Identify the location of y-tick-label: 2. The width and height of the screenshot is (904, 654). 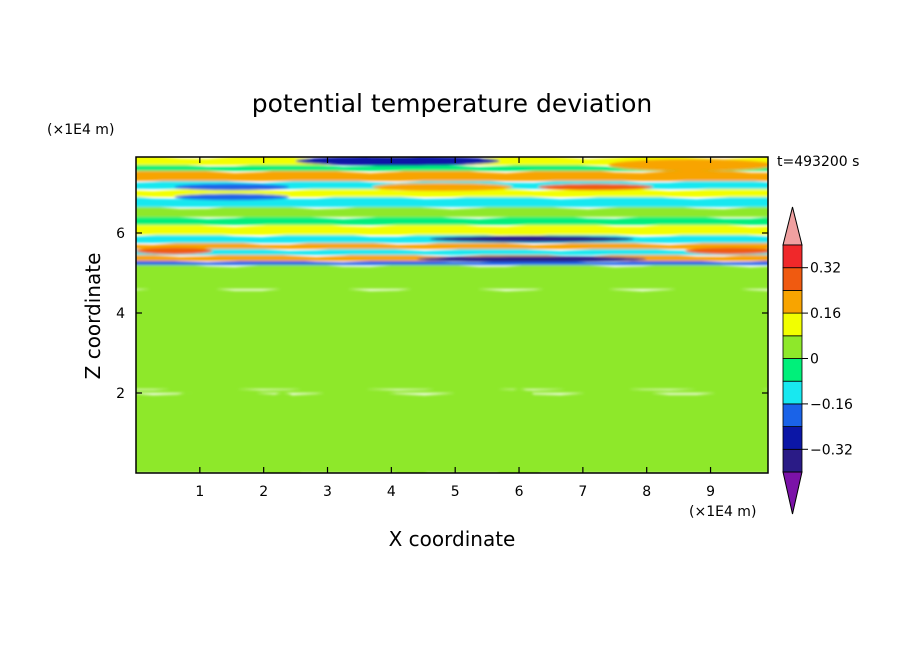
(120, 394).